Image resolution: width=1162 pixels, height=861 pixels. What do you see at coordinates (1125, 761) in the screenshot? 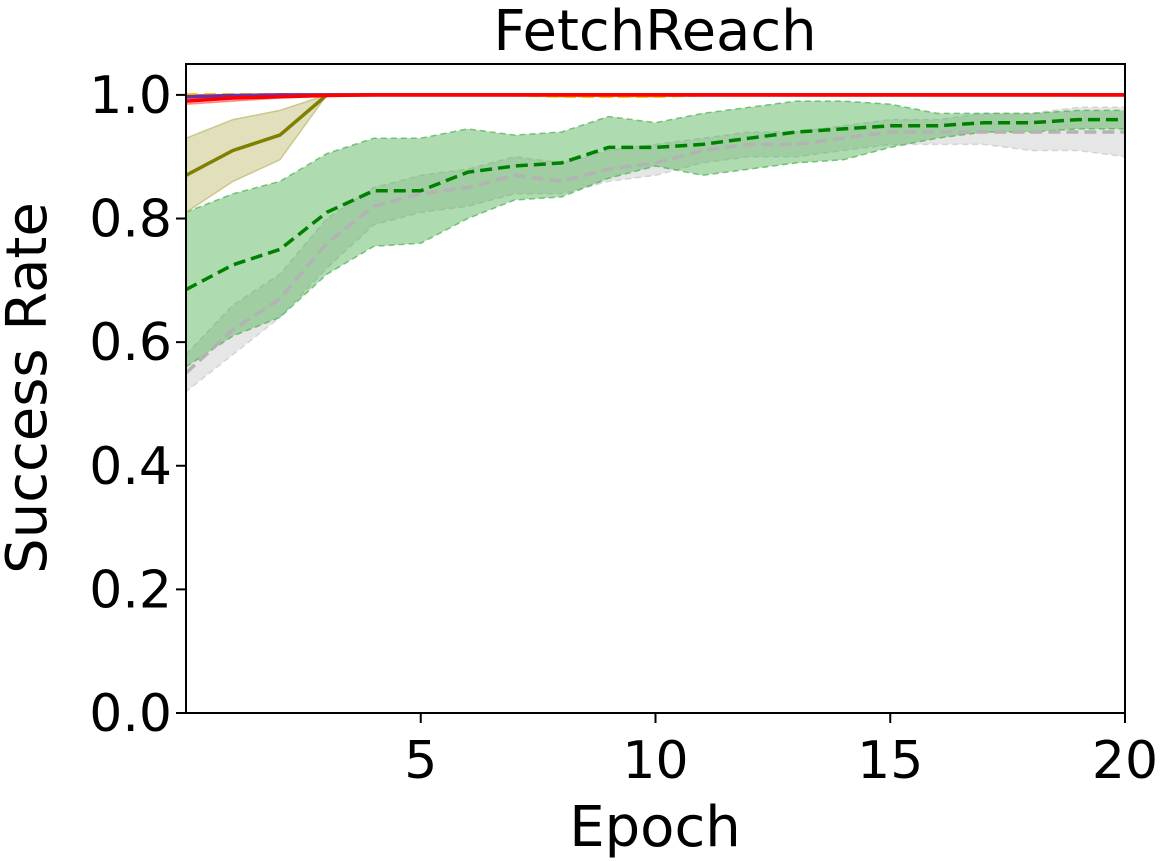
I see `x-tick-label: 20` at bounding box center [1125, 761].